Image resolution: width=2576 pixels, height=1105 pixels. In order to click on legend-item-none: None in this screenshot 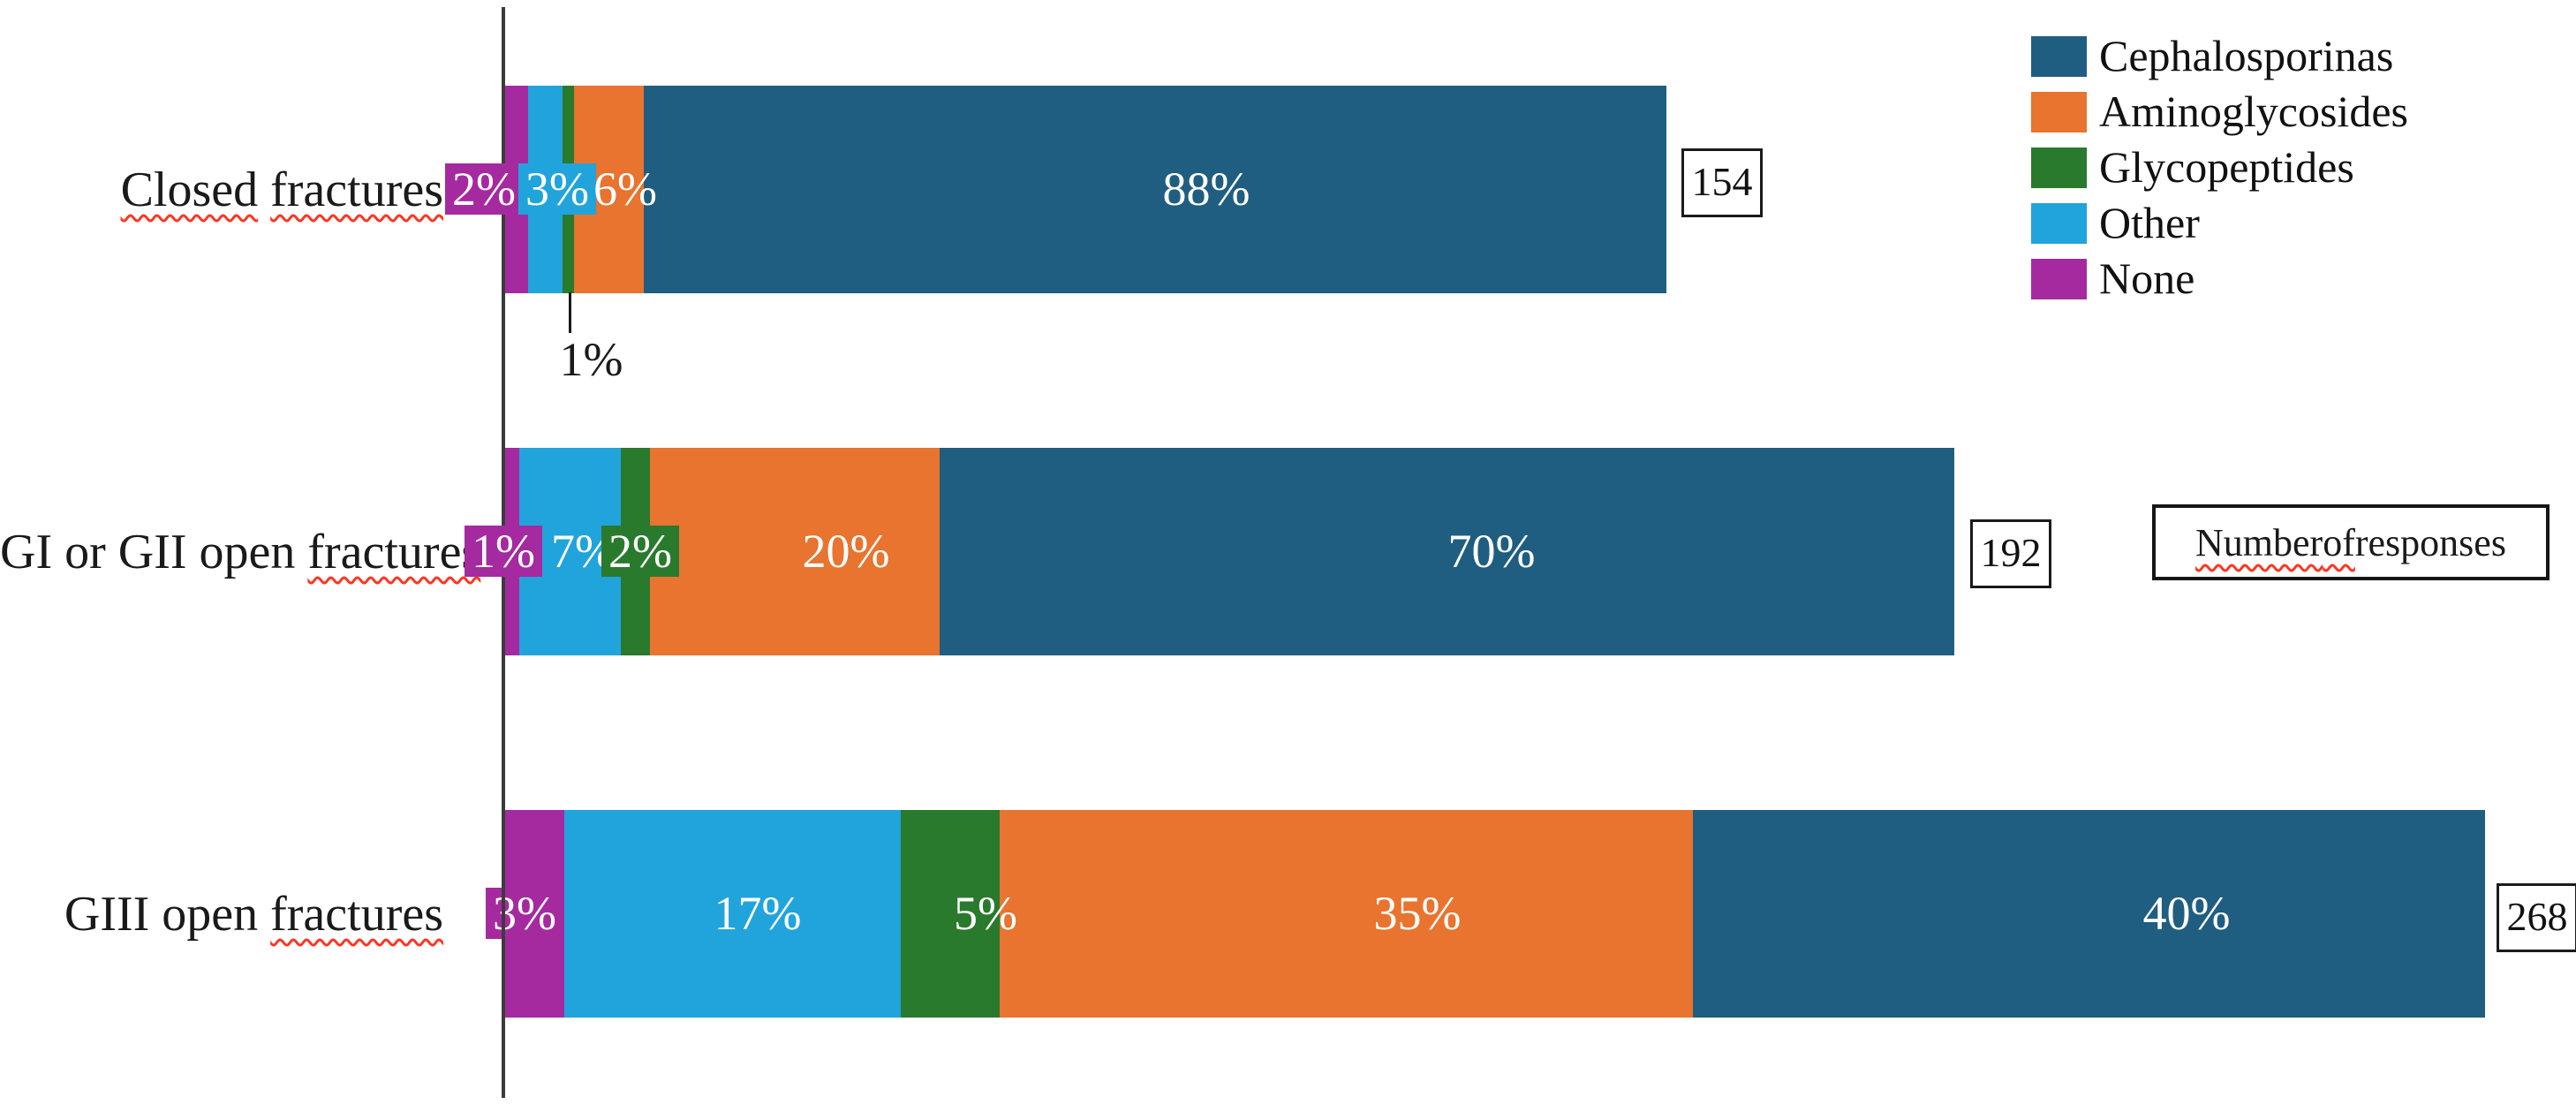, I will do `click(2219, 279)`.